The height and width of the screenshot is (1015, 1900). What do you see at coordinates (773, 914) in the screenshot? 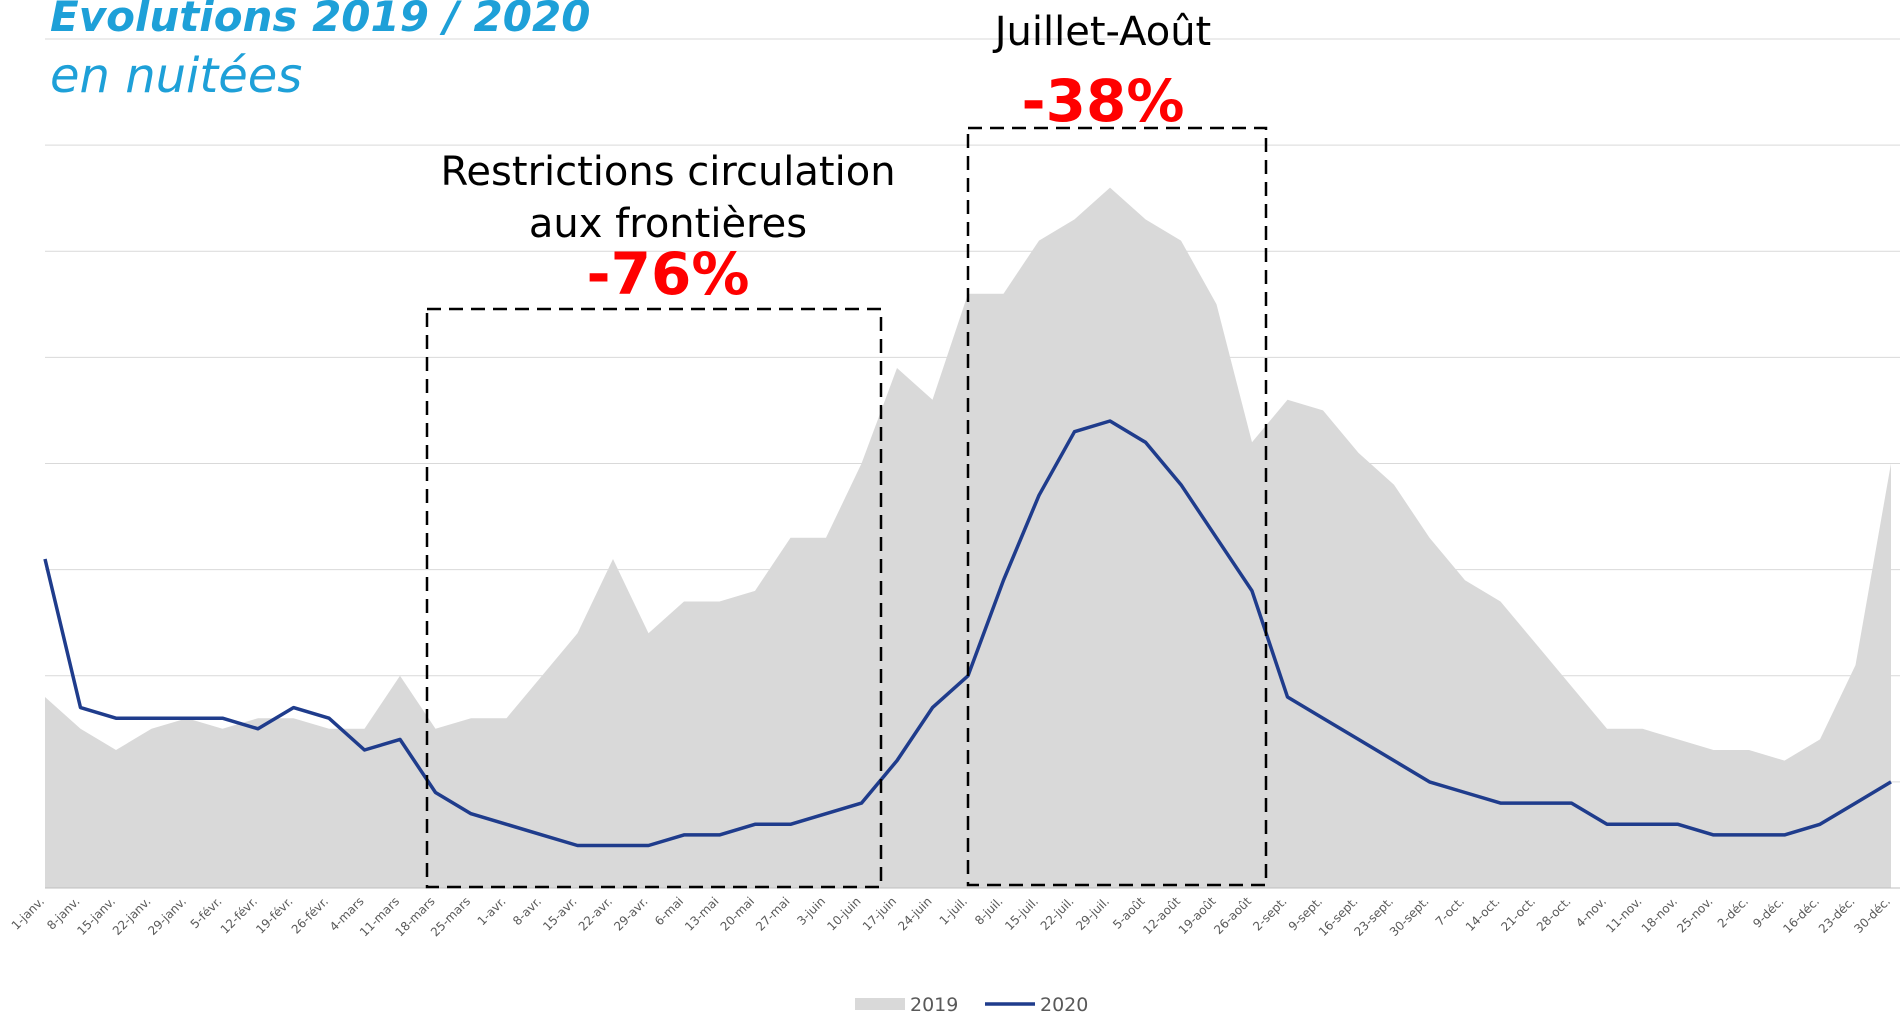
I see `x-tick-label: 27-mai` at bounding box center [773, 914].